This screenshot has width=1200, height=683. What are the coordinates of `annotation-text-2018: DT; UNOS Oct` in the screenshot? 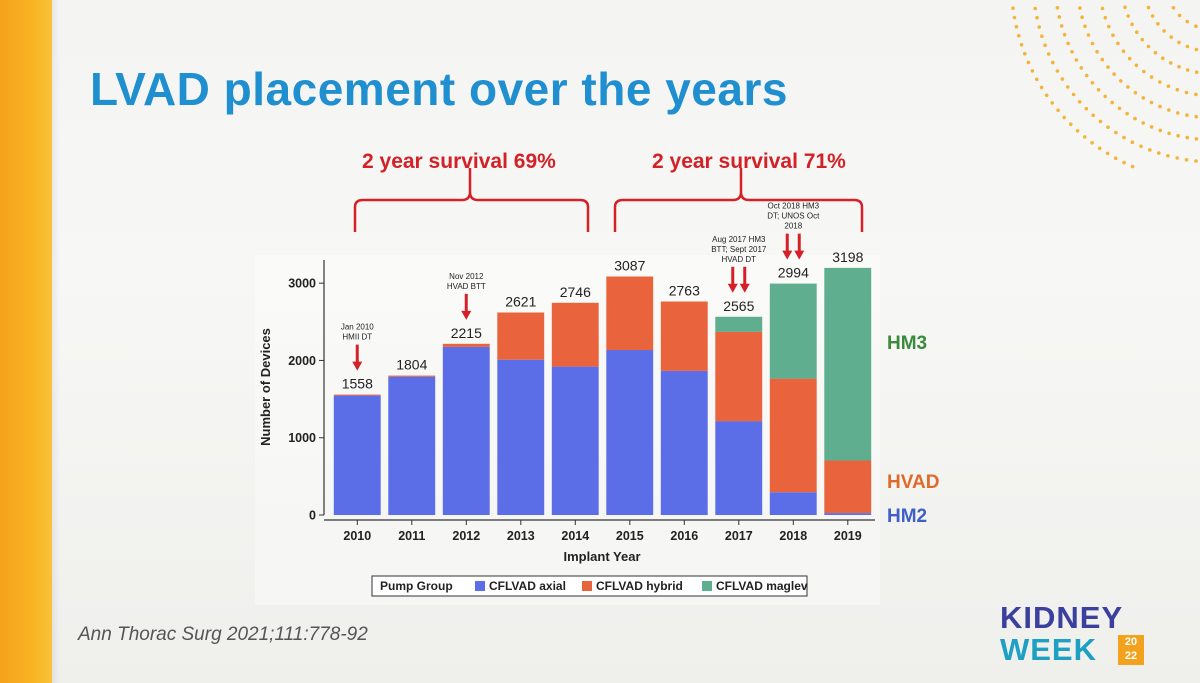 It's located at (793, 216).